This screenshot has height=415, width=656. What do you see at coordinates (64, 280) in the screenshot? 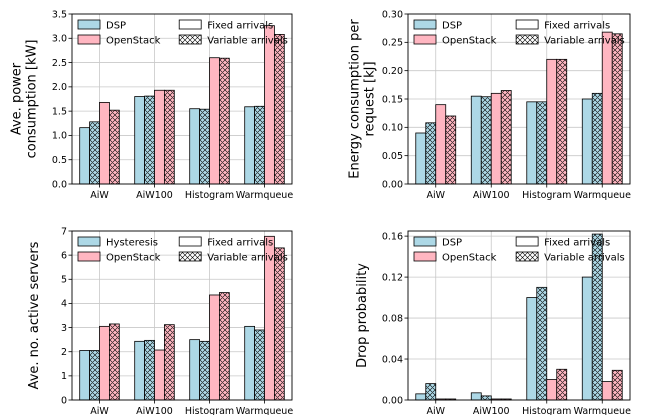
I see `y-tick-label: 5` at bounding box center [64, 280].